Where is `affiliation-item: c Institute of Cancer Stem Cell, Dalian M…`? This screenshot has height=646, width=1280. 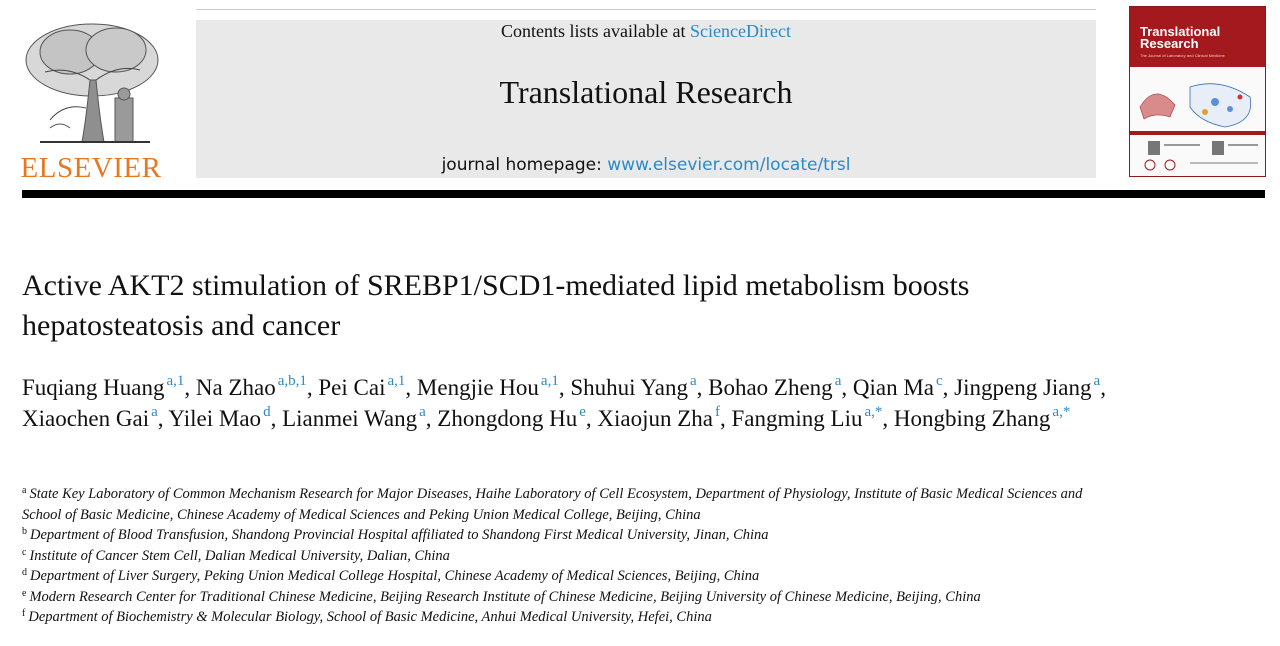
affiliation-item: c Institute of Cancer Stem Cell, Dalian M… is located at coordinates (567, 556).